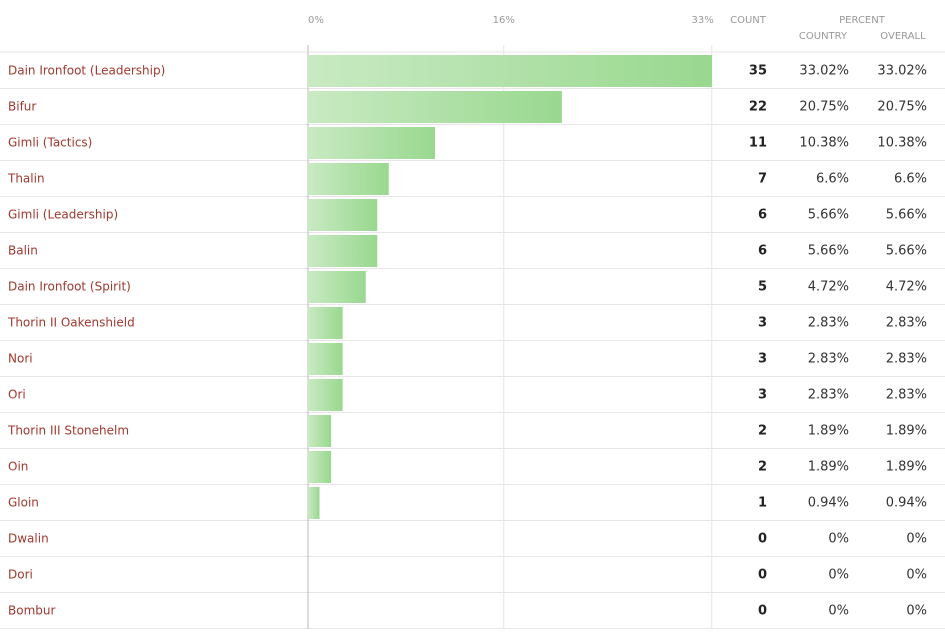 This screenshot has height=640, width=945. What do you see at coordinates (828, 287) in the screenshot?
I see `country-percent: 4.72%` at bounding box center [828, 287].